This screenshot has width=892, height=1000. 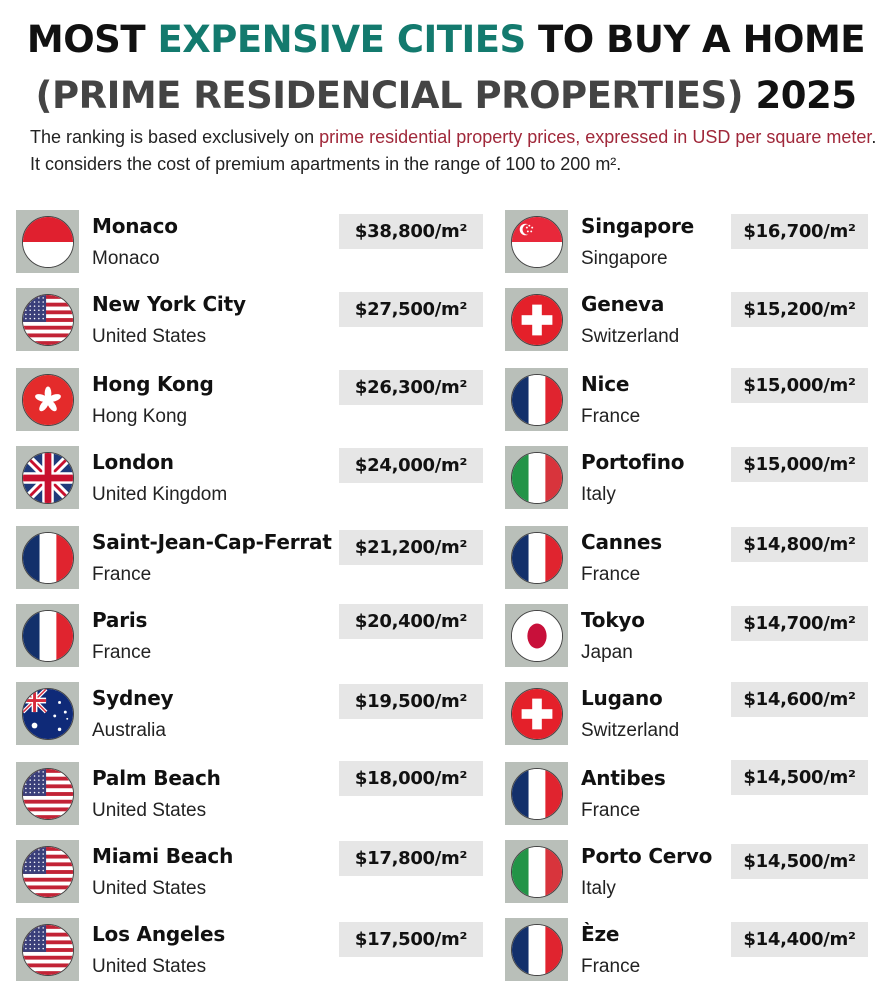 I want to click on australia-flag-icon, so click(x=47, y=713).